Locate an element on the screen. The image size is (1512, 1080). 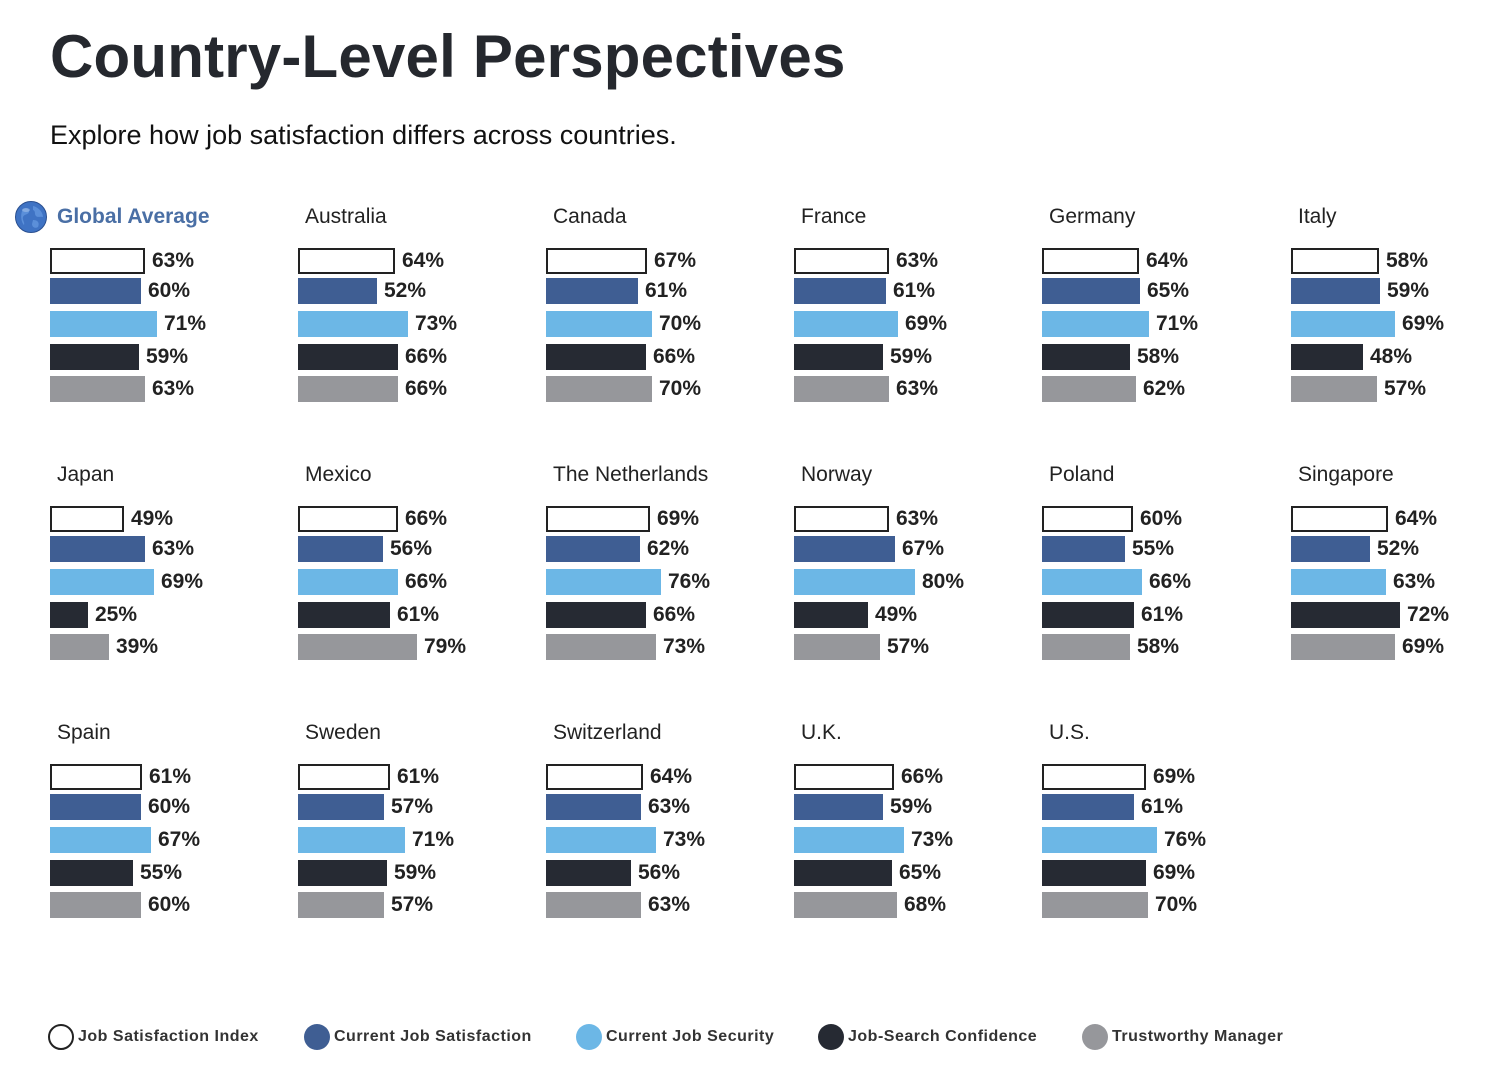
bar-spain-current-job-security is located at coordinates (100, 840).